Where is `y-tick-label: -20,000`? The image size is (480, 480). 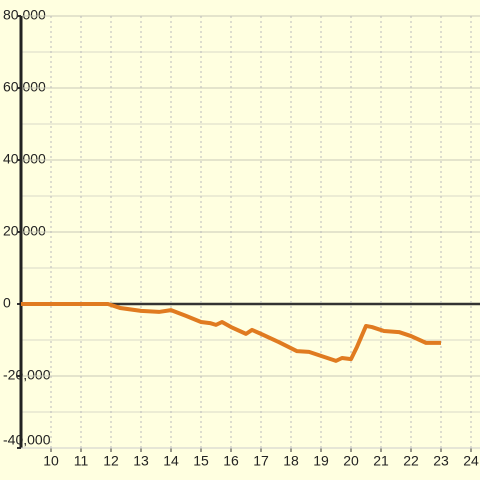
y-tick-label: -20,000 is located at coordinates (27, 375).